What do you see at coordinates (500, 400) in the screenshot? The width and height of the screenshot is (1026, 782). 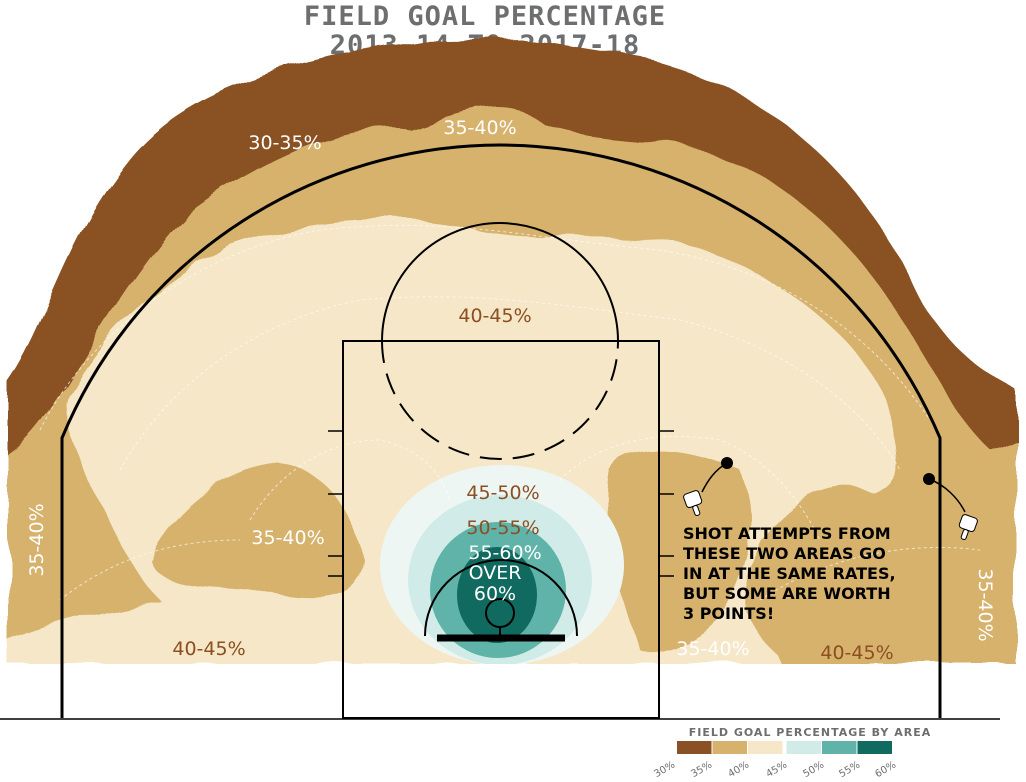 I see `free-throw-circle-bottom` at bounding box center [500, 400].